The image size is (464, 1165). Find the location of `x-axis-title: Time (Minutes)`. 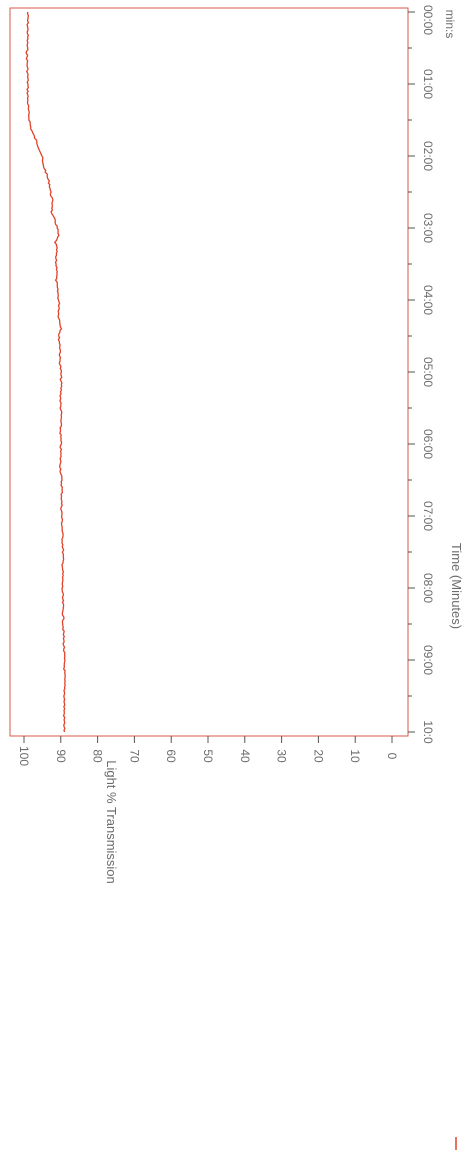

x-axis-title: Time (Minutes) is located at coordinates (456, 586).